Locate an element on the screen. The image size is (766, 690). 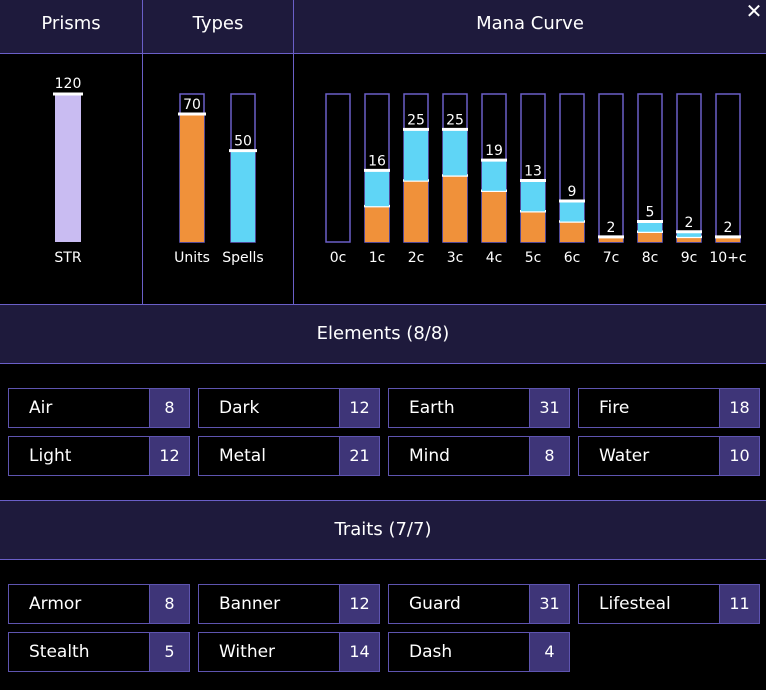
prism-axis-label: STR is located at coordinates (67, 258).